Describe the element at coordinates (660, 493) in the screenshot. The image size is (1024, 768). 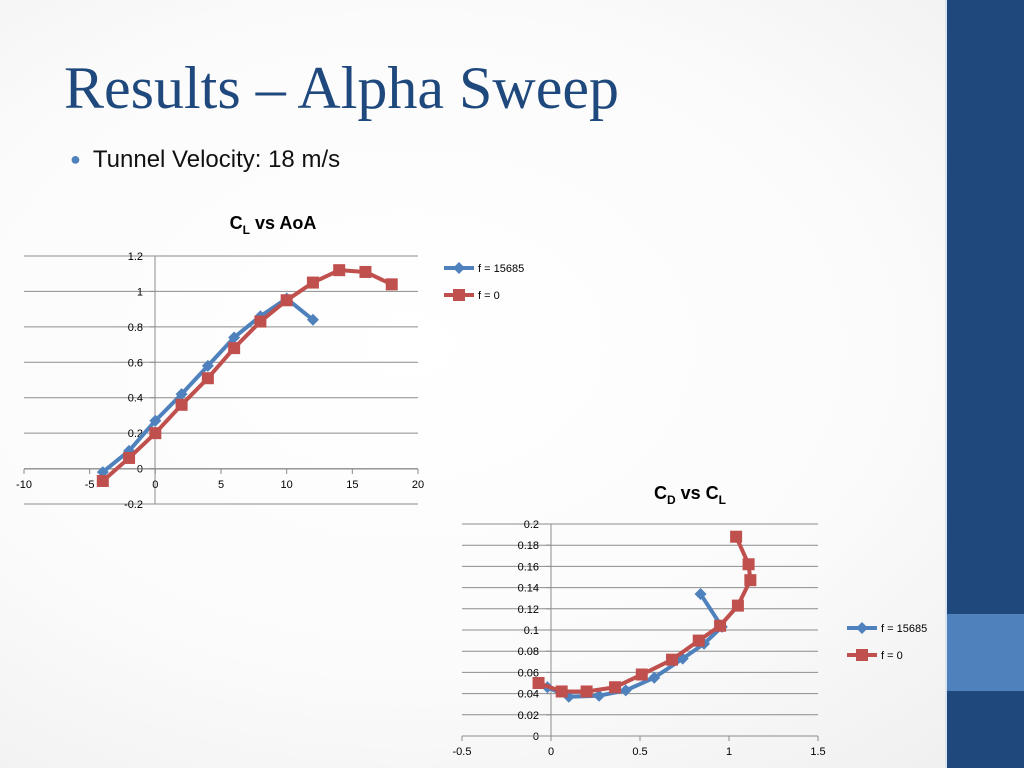
I see `cd-title-main: C` at that location.